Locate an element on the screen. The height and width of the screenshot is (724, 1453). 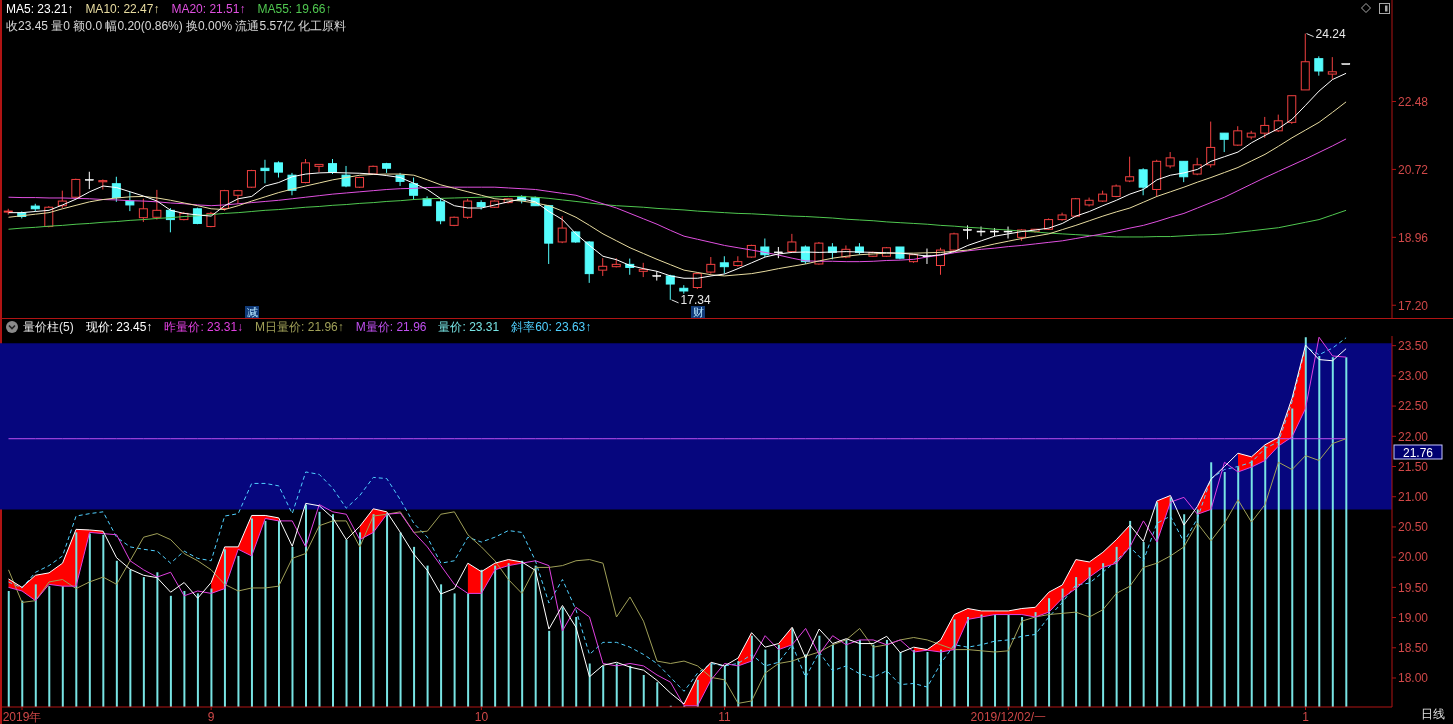
x-axis-title: 日线 is located at coordinates (1433, 714).